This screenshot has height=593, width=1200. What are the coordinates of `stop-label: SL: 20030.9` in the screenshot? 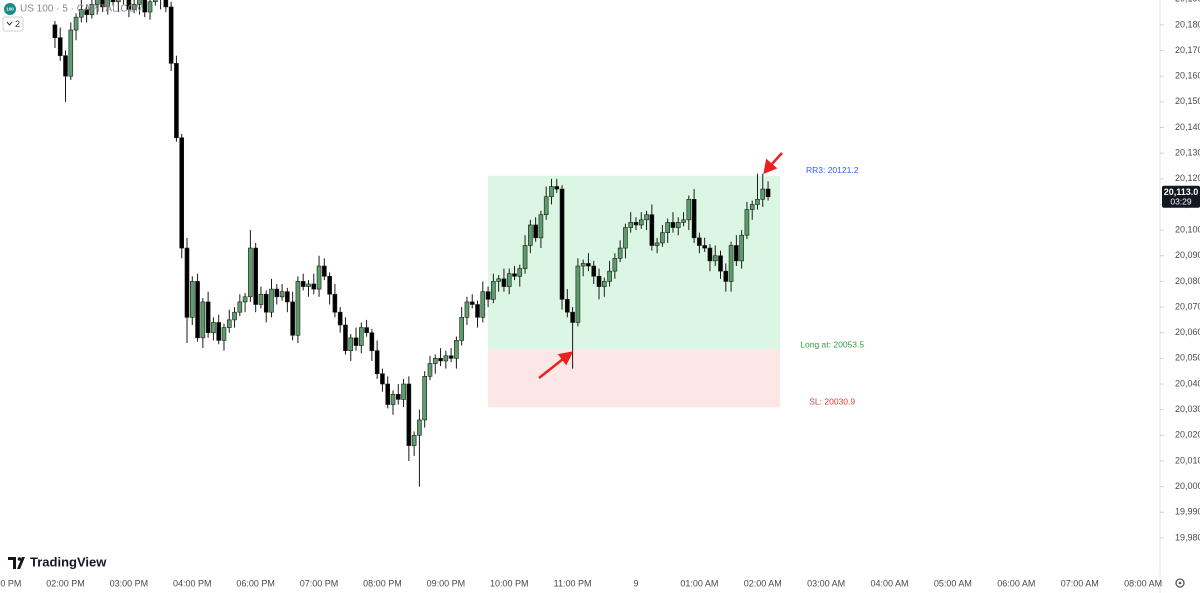 It's located at (832, 402).